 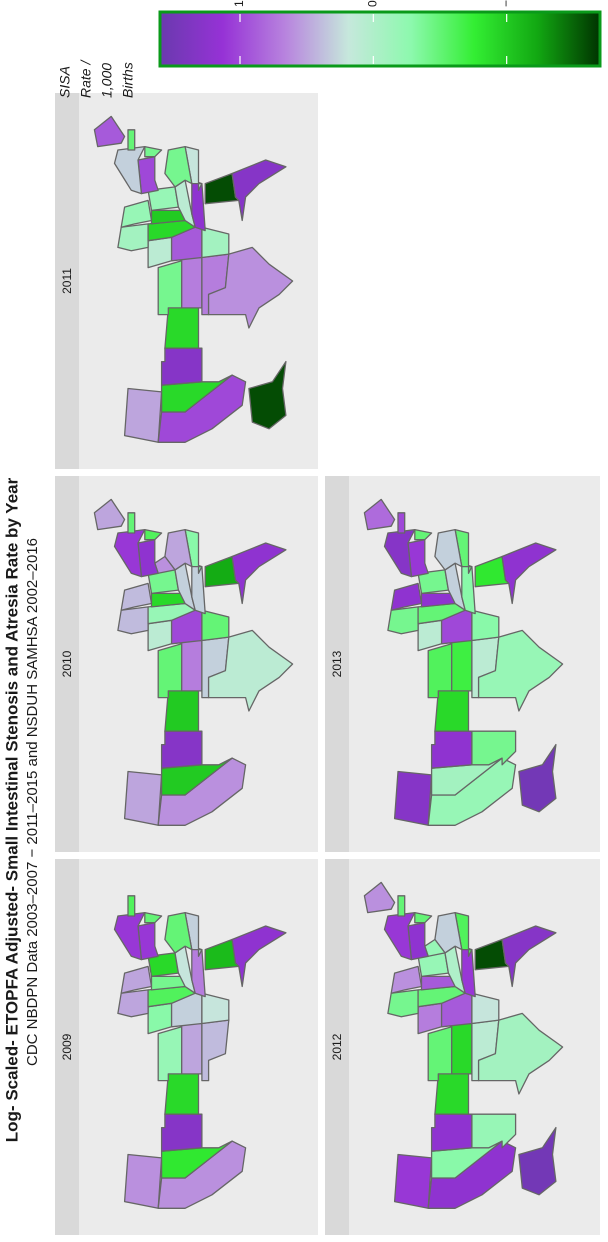 What do you see at coordinates (86, 78) in the screenshot?
I see `legend-title: Rate /` at bounding box center [86, 78].